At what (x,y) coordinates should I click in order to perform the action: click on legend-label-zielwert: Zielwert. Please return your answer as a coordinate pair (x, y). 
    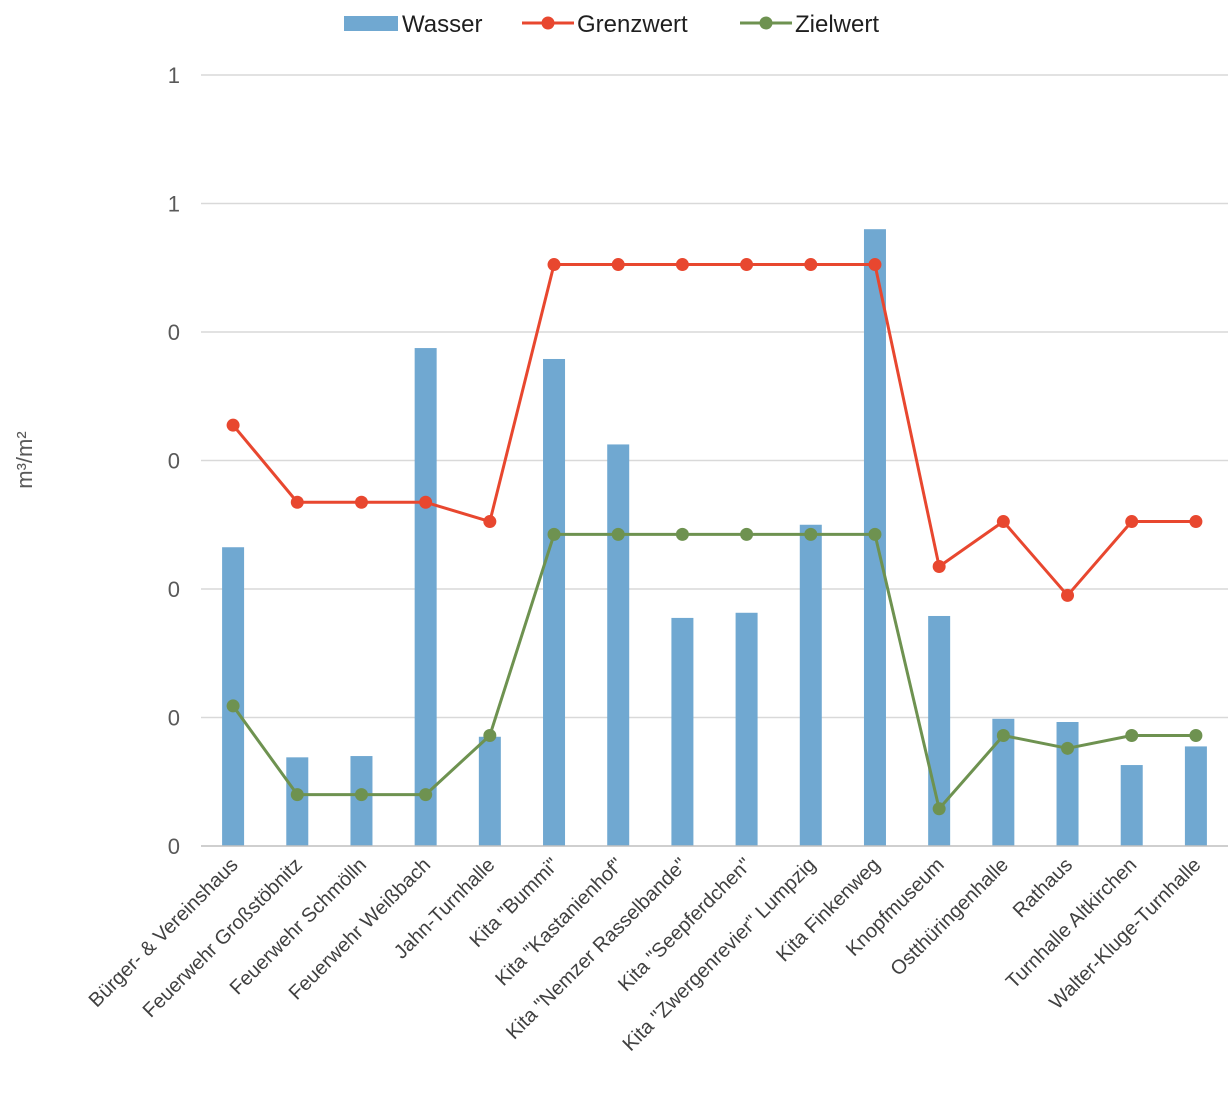
    Looking at the image, I should click on (837, 24).